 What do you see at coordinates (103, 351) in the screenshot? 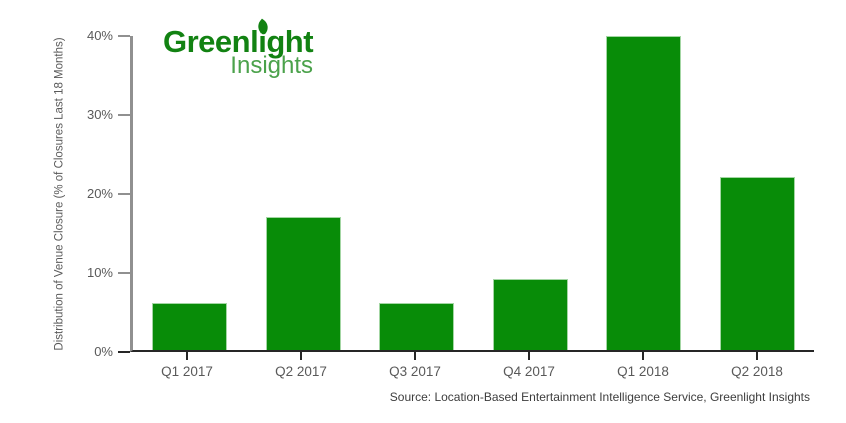
I see `y-tick-label: 0%` at bounding box center [103, 351].